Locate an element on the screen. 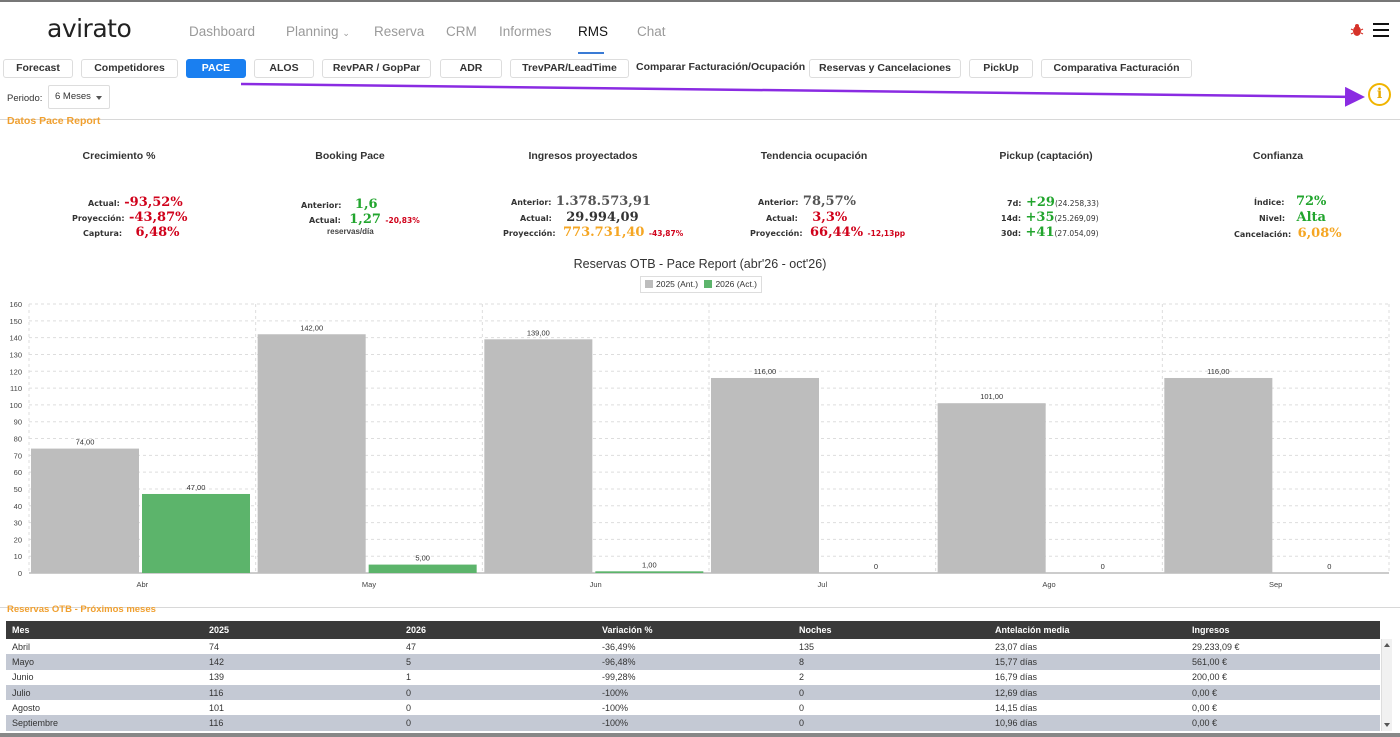  y-tick-label: 40 is located at coordinates (18, 506).